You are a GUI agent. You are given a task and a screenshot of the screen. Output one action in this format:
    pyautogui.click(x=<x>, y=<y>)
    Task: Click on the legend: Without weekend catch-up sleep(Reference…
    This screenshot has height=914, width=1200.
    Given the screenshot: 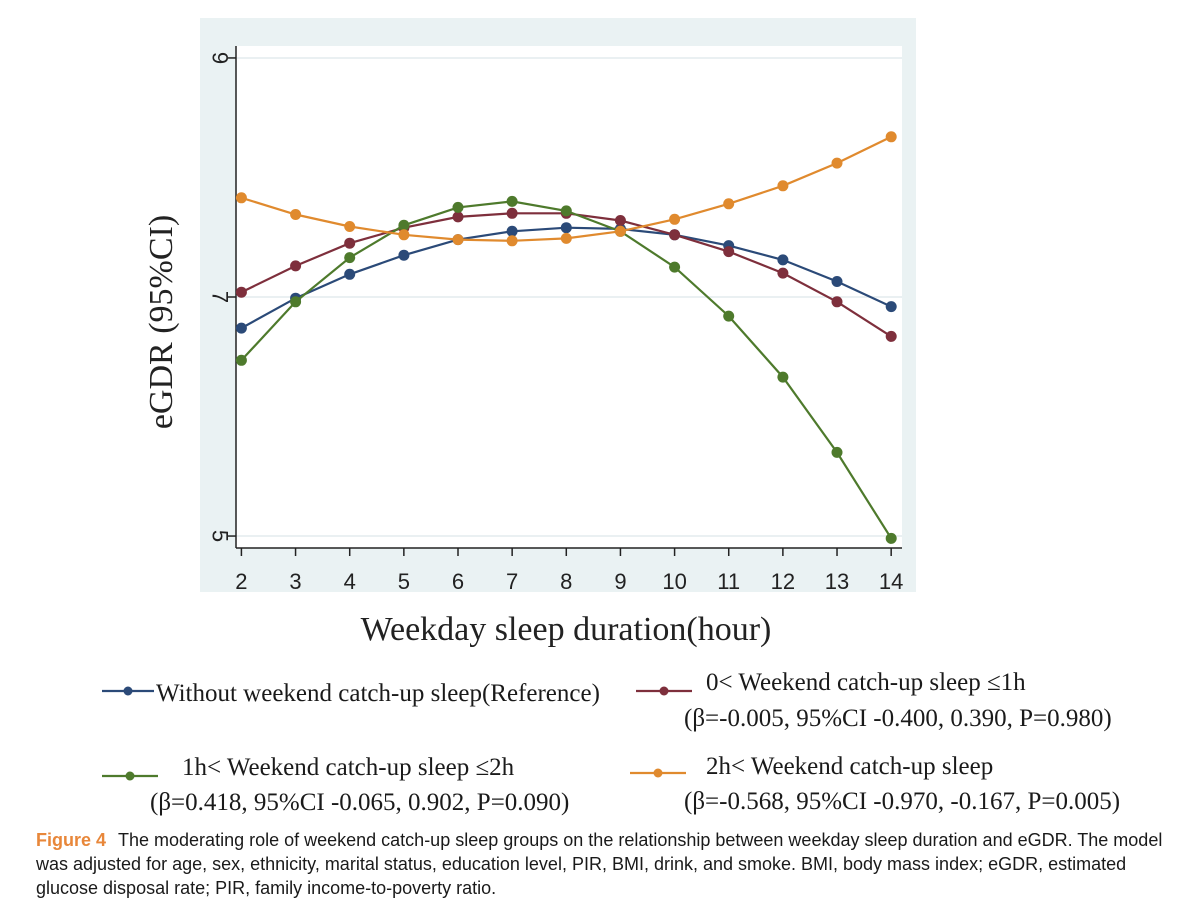 What is the action you would take?
    pyautogui.click(x=611, y=742)
    